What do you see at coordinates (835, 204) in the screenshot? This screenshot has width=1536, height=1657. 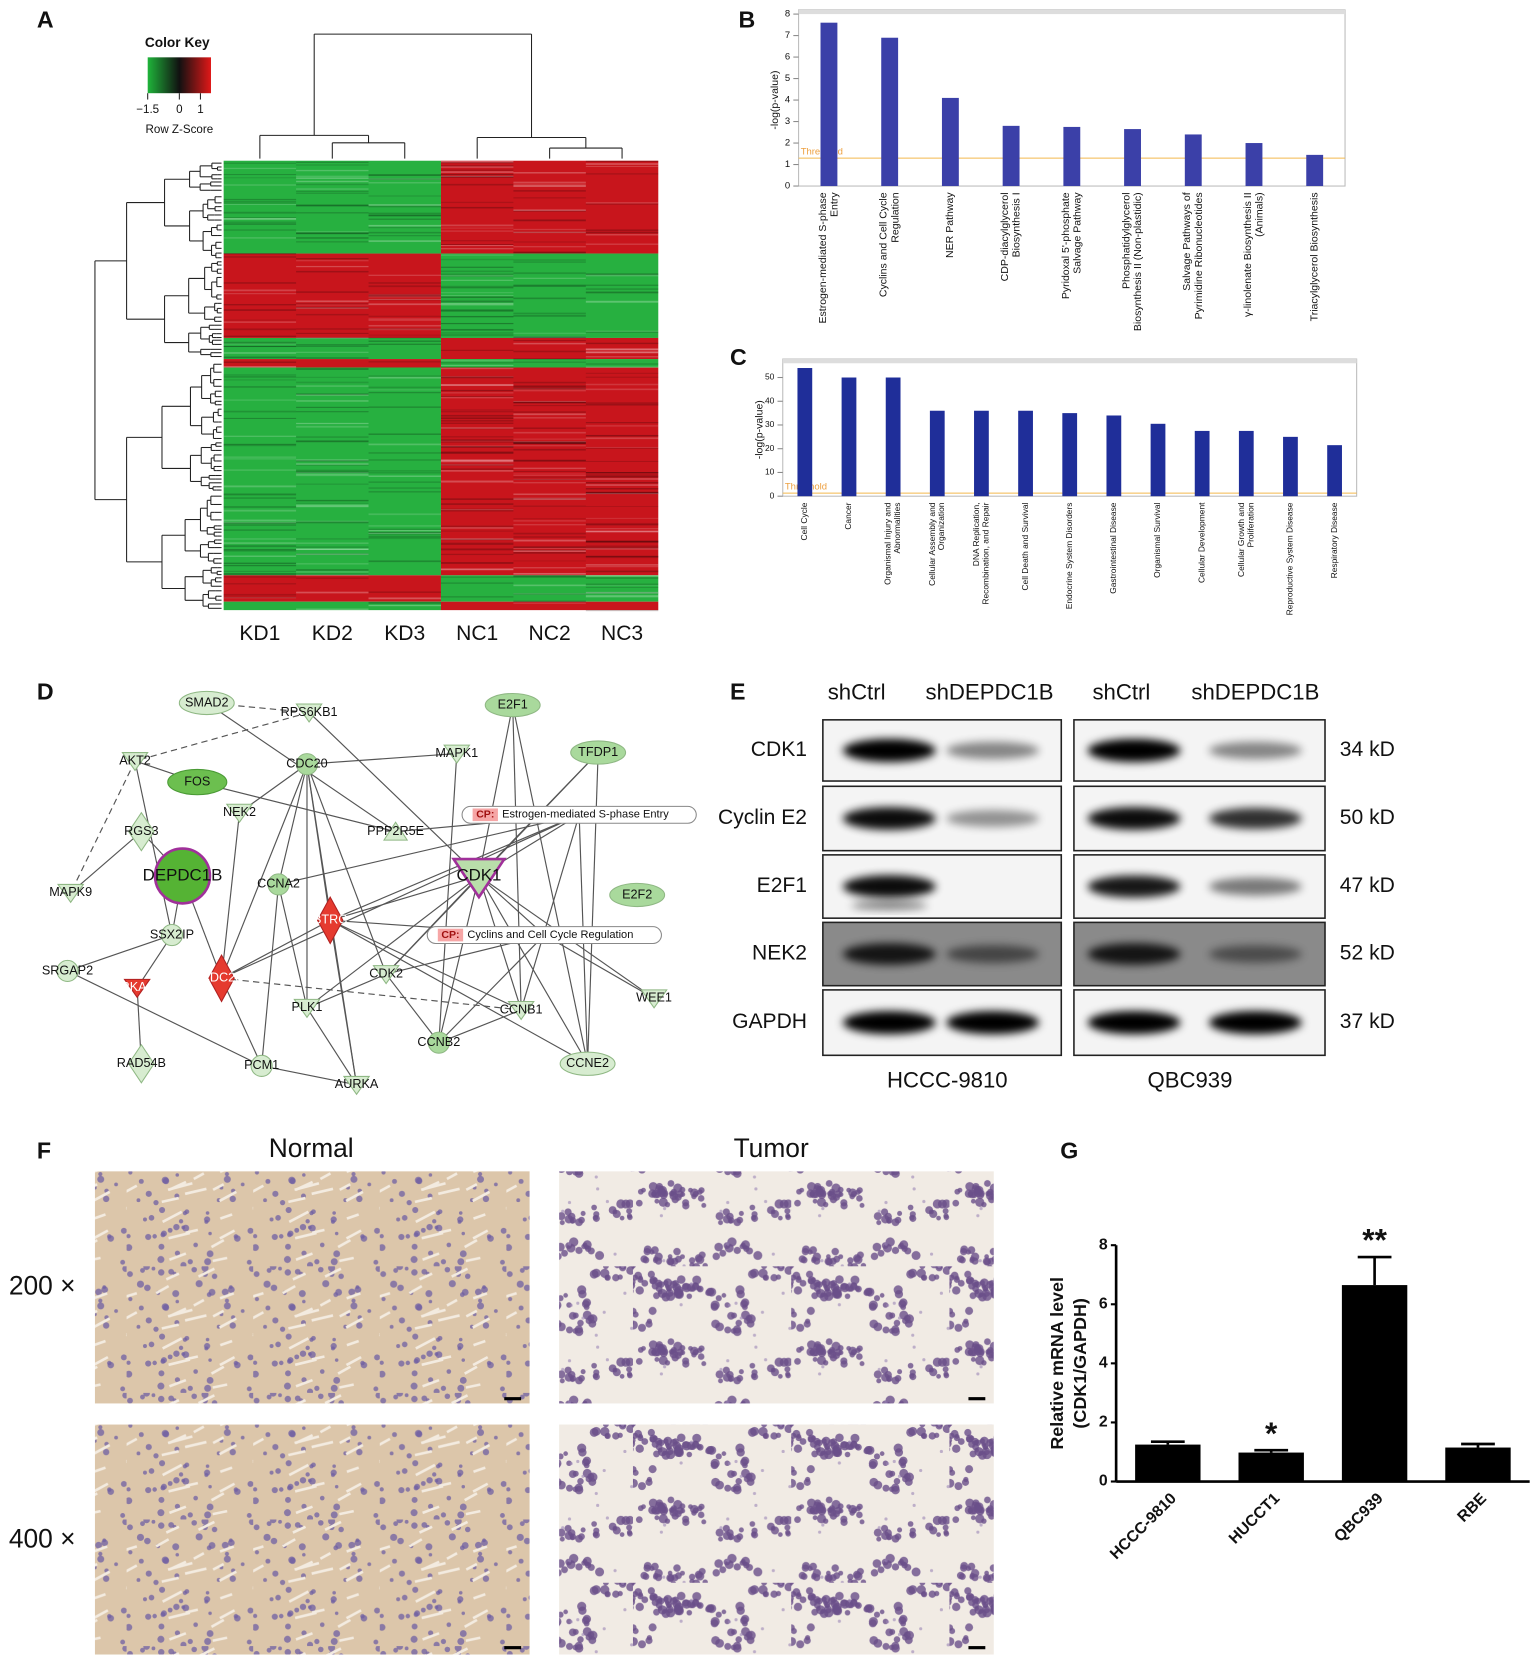 I see `x-tick-label: Entry` at bounding box center [835, 204].